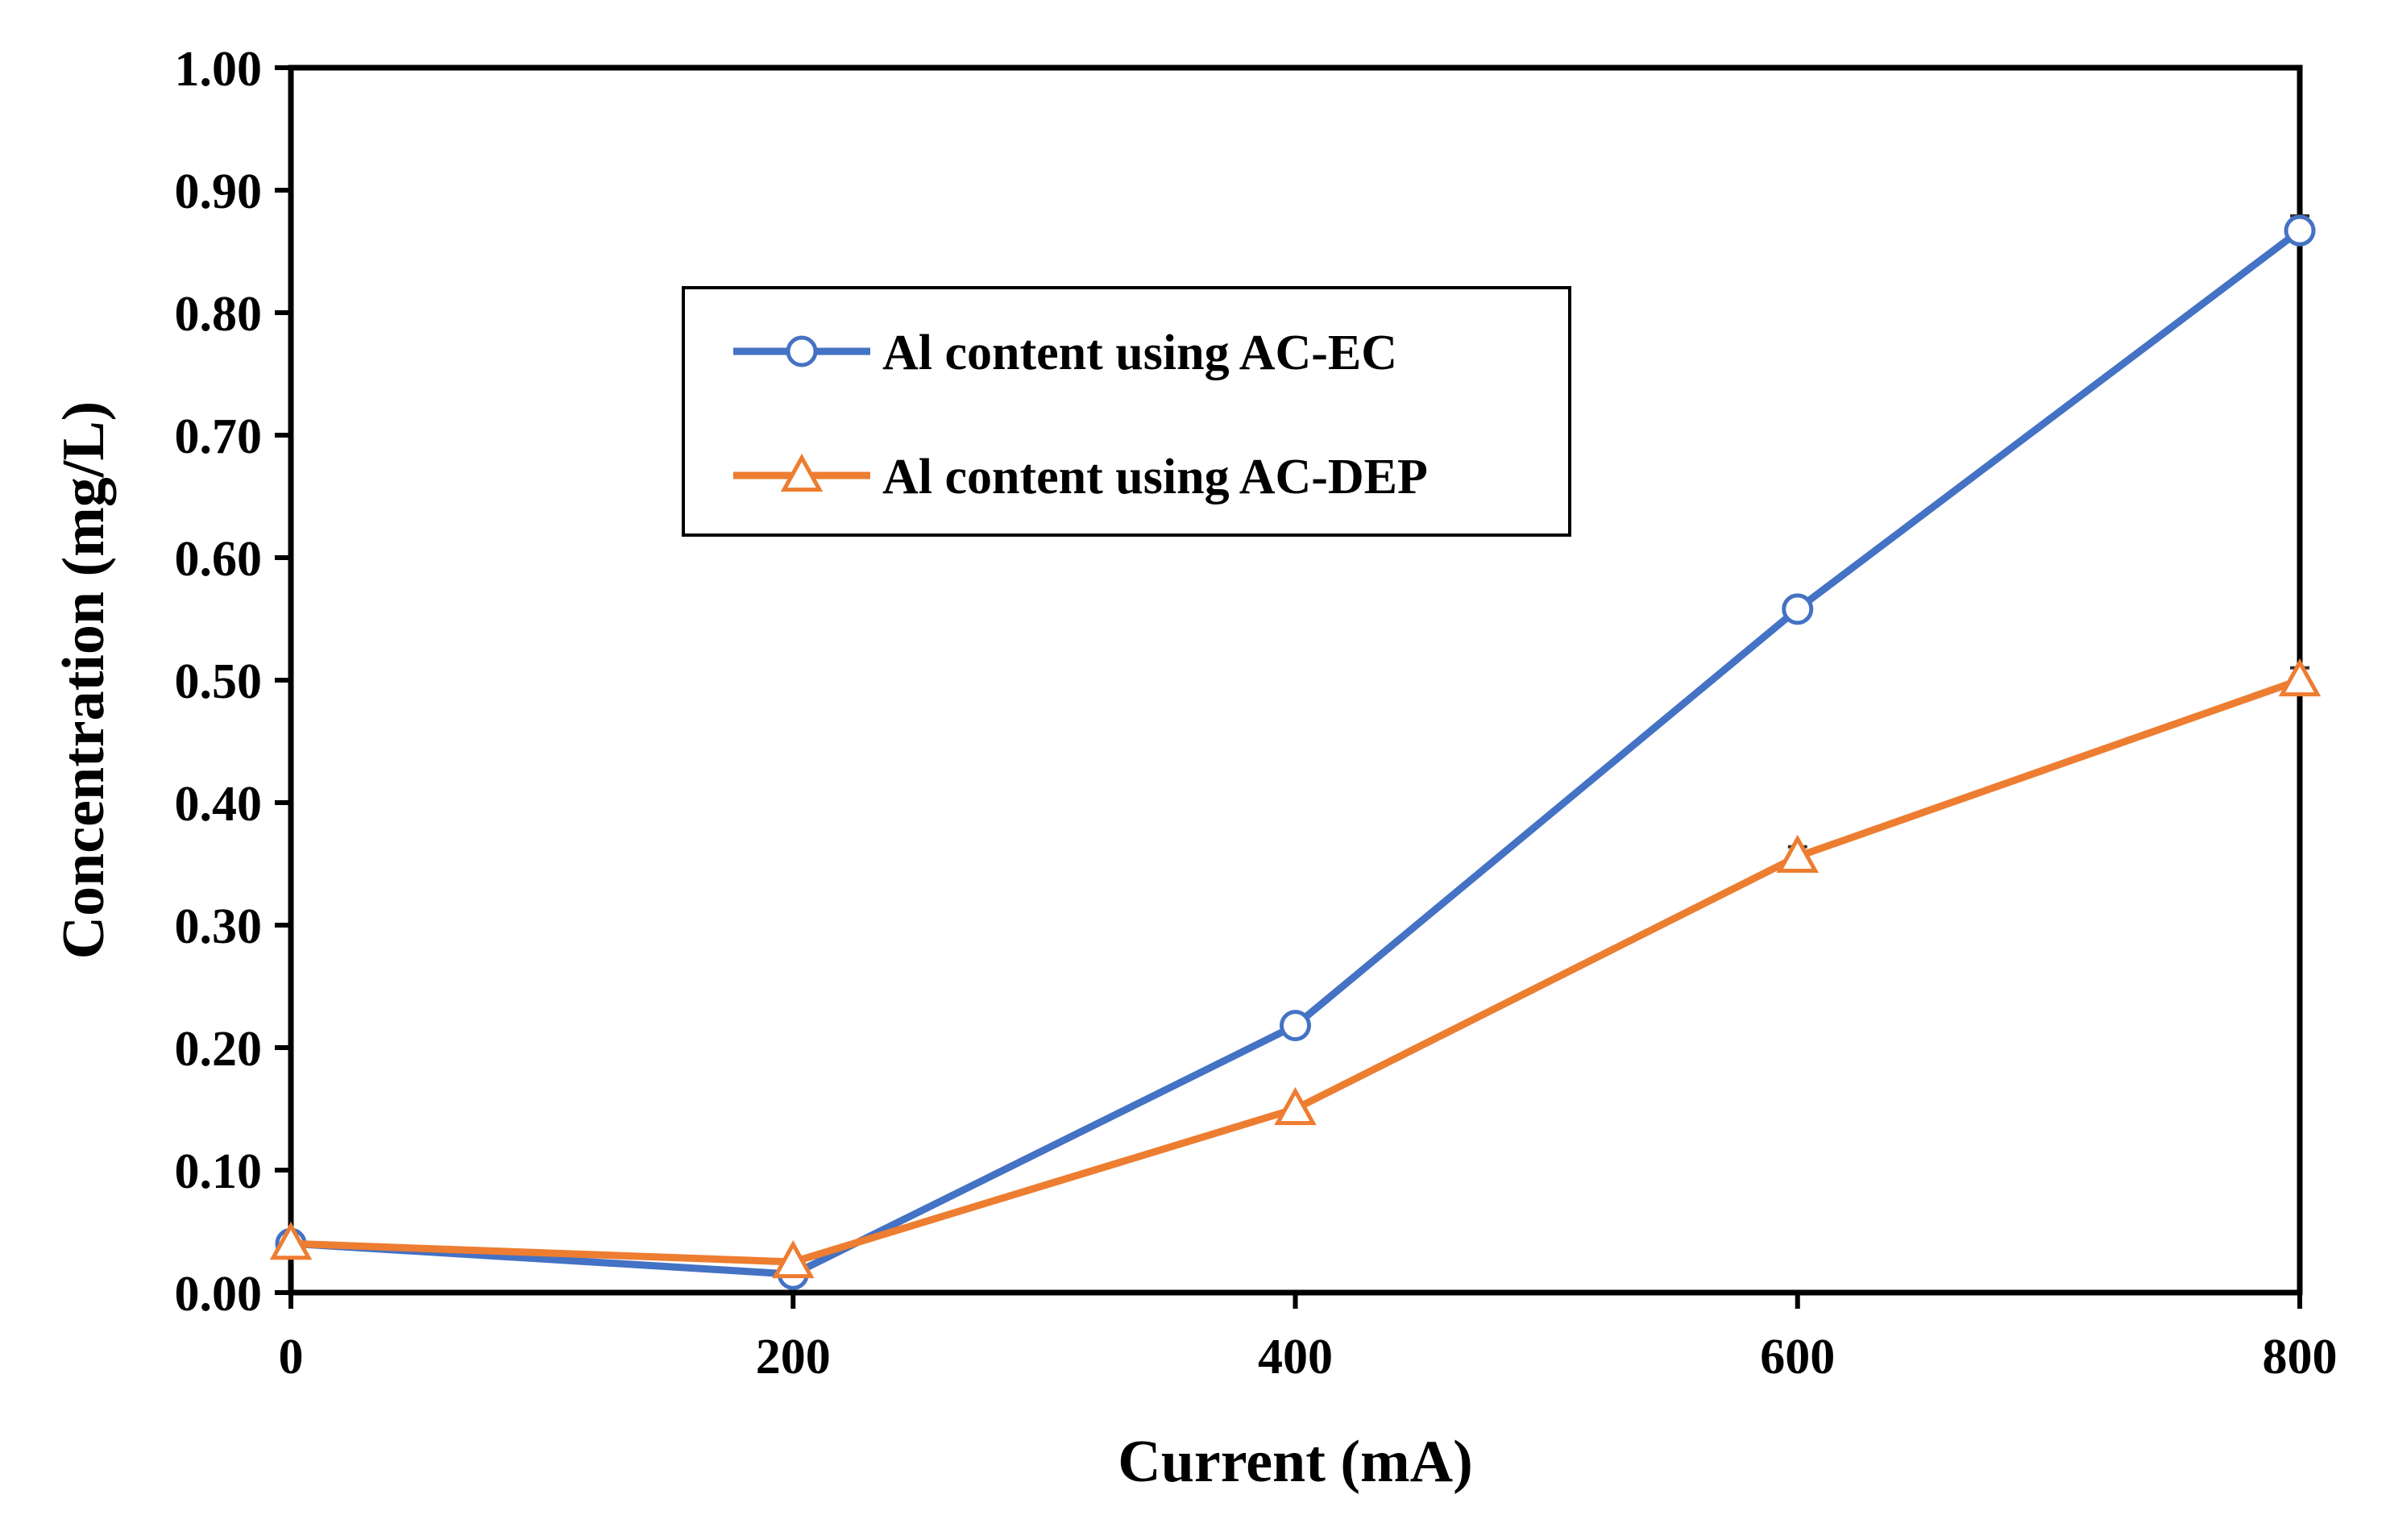  What do you see at coordinates (219, 436) in the screenshot?
I see `y-tick-label: 0.70` at bounding box center [219, 436].